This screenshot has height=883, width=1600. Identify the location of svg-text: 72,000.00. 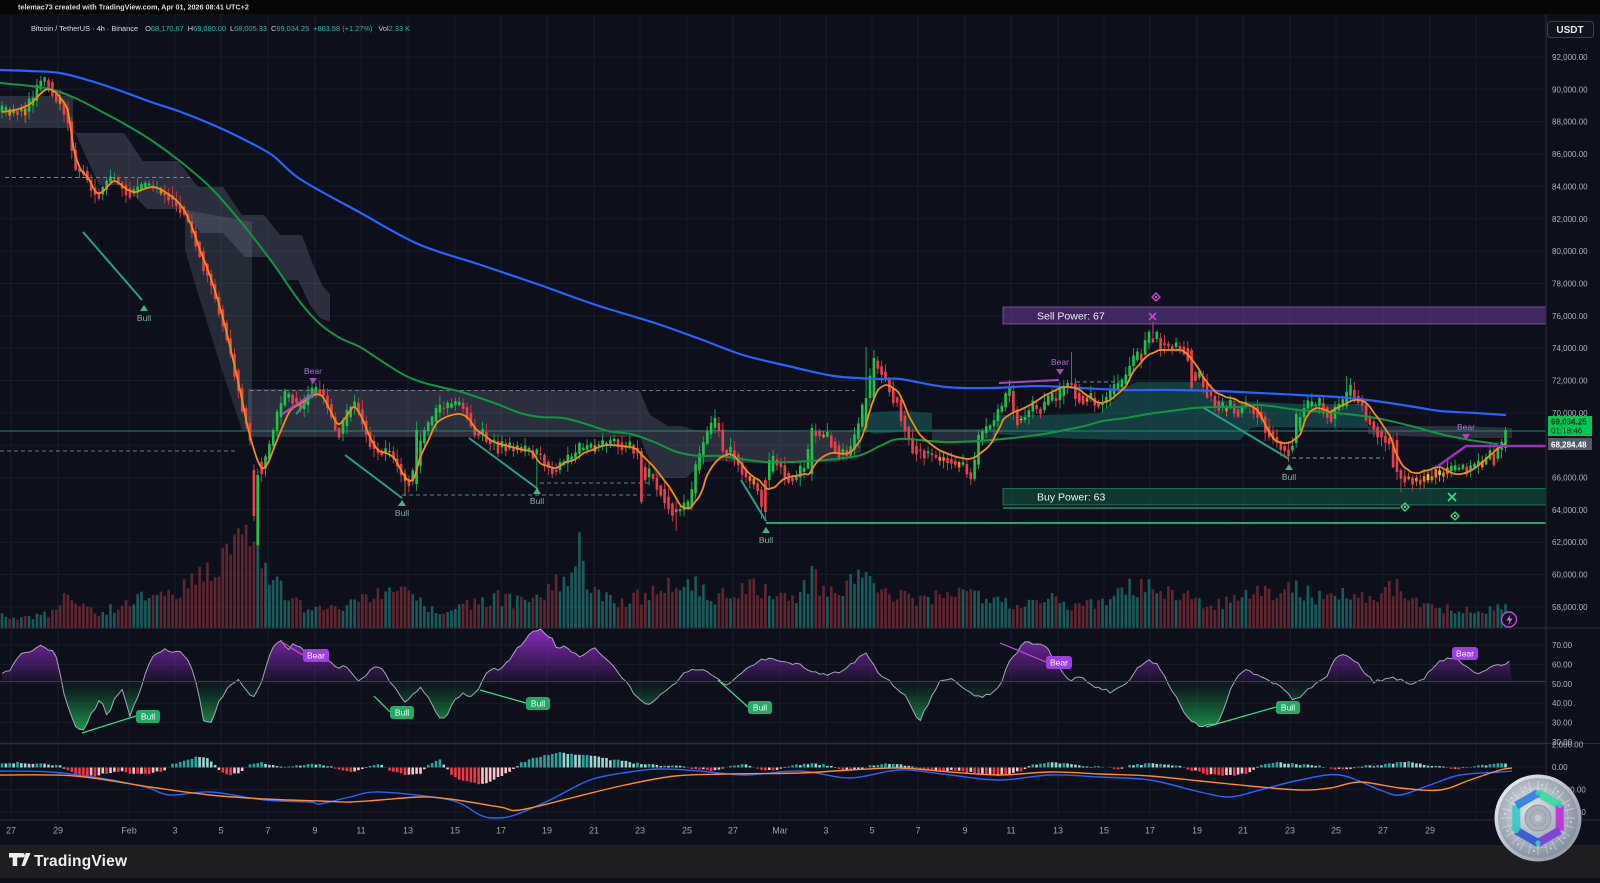
(1570, 381).